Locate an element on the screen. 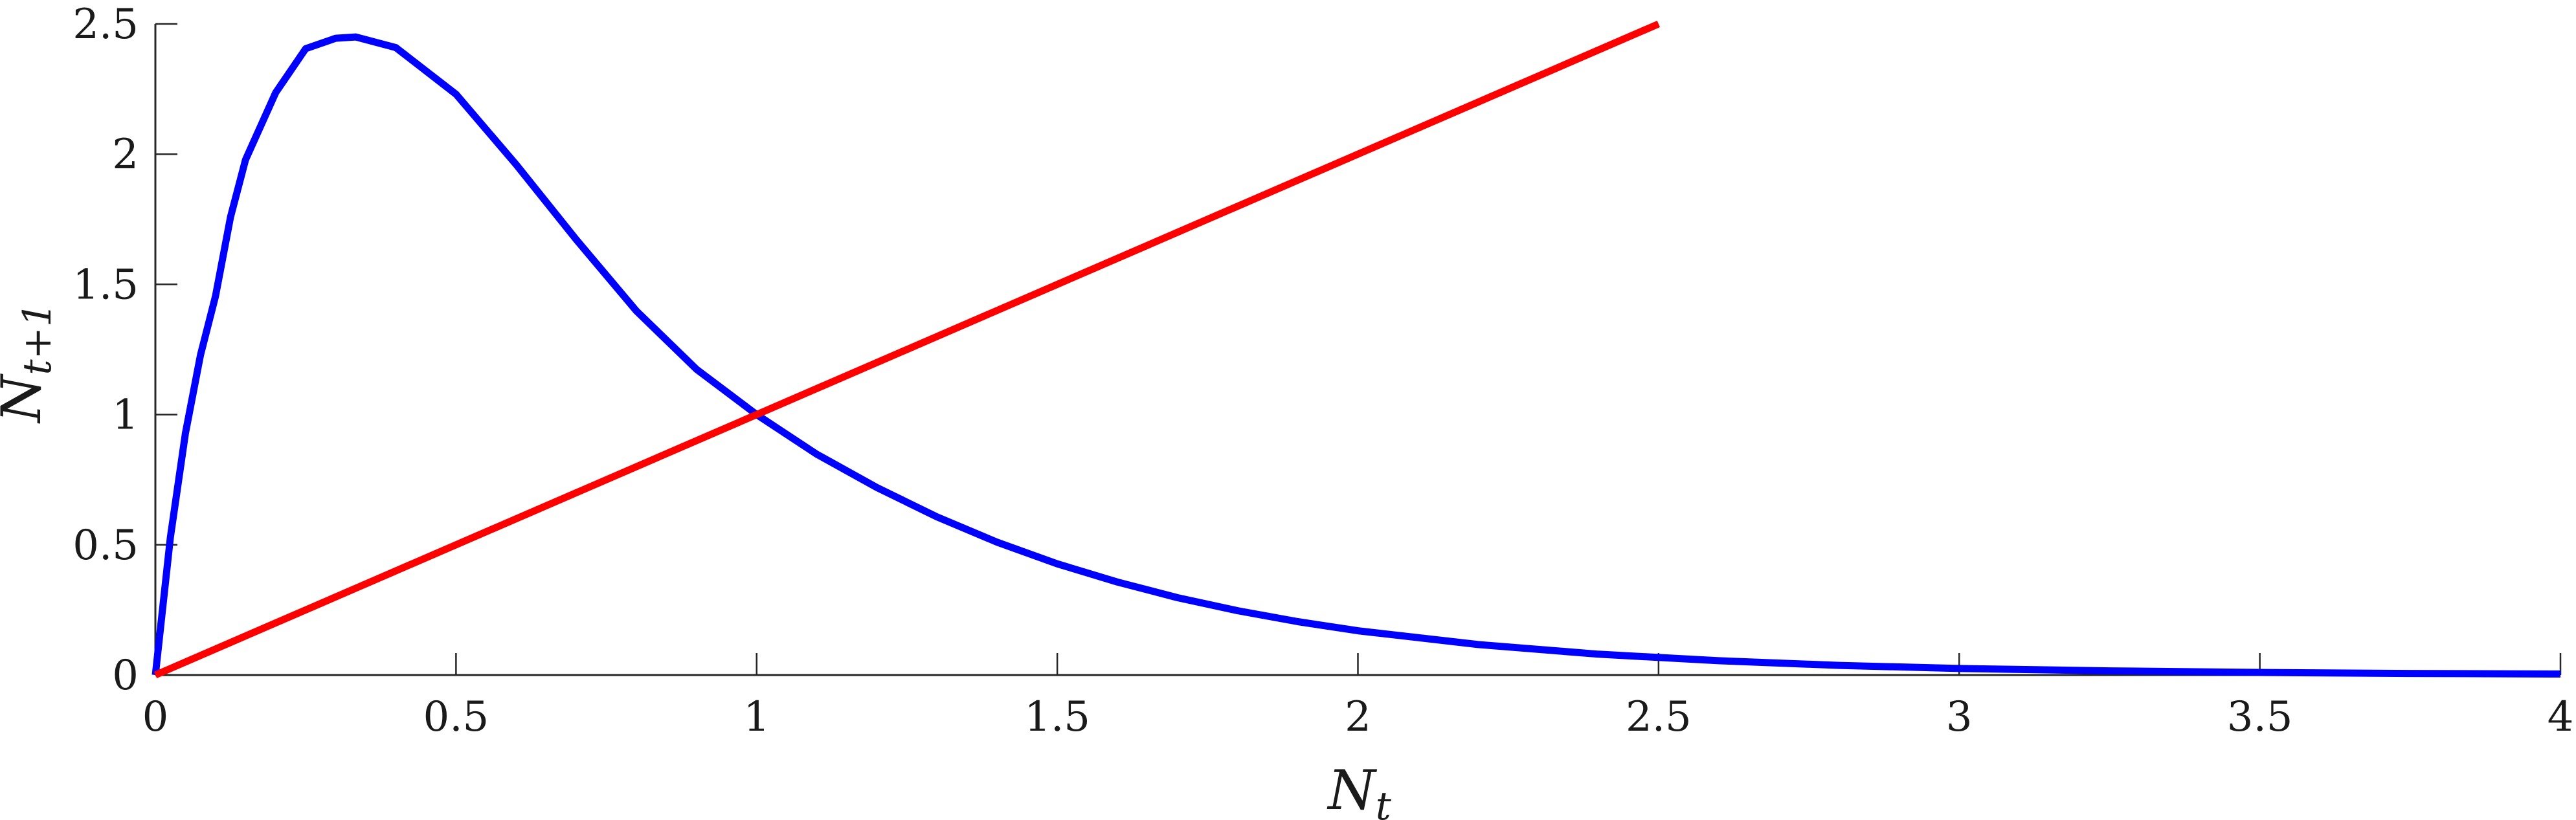  x-tick-label: 1 is located at coordinates (757, 717).